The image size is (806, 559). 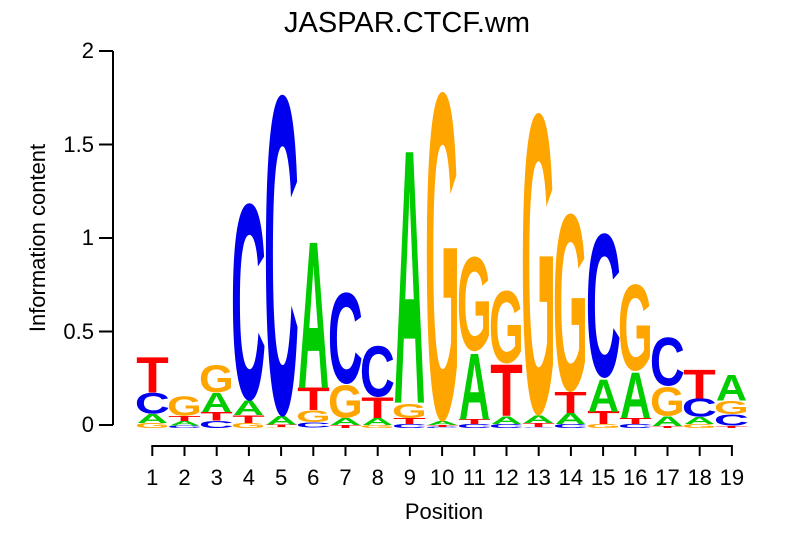 I want to click on logo-letter-A-pos13: A, so click(x=538, y=419).